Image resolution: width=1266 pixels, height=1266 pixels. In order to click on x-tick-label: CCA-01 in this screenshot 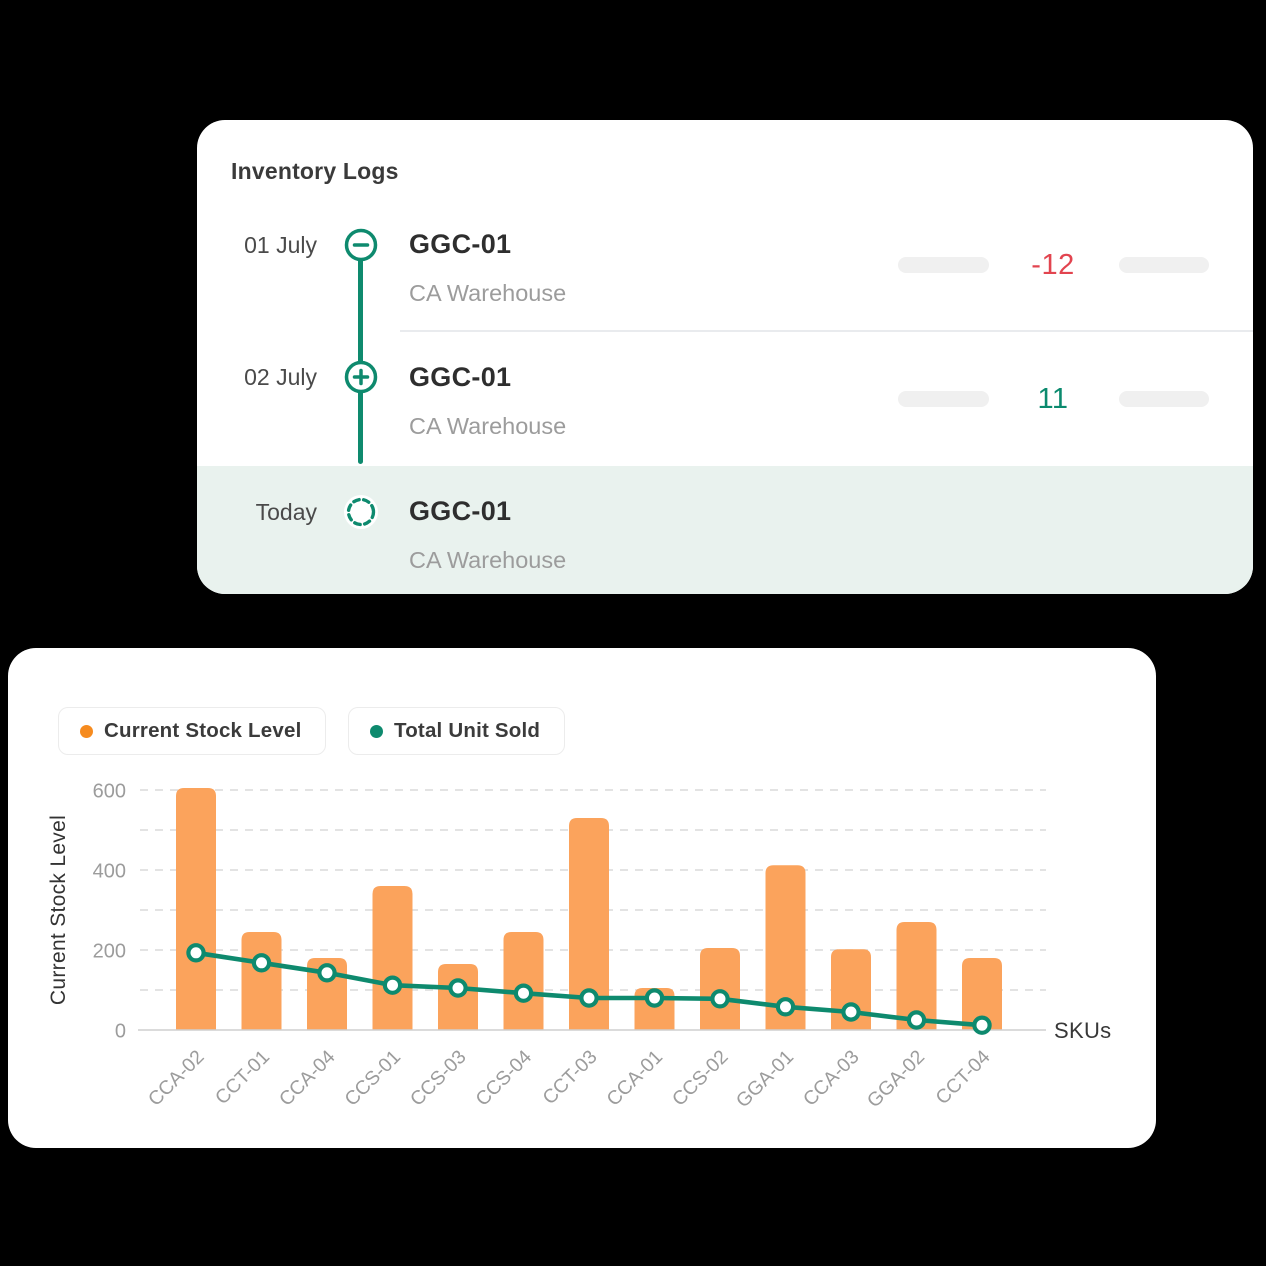, I will do `click(634, 1078)`.